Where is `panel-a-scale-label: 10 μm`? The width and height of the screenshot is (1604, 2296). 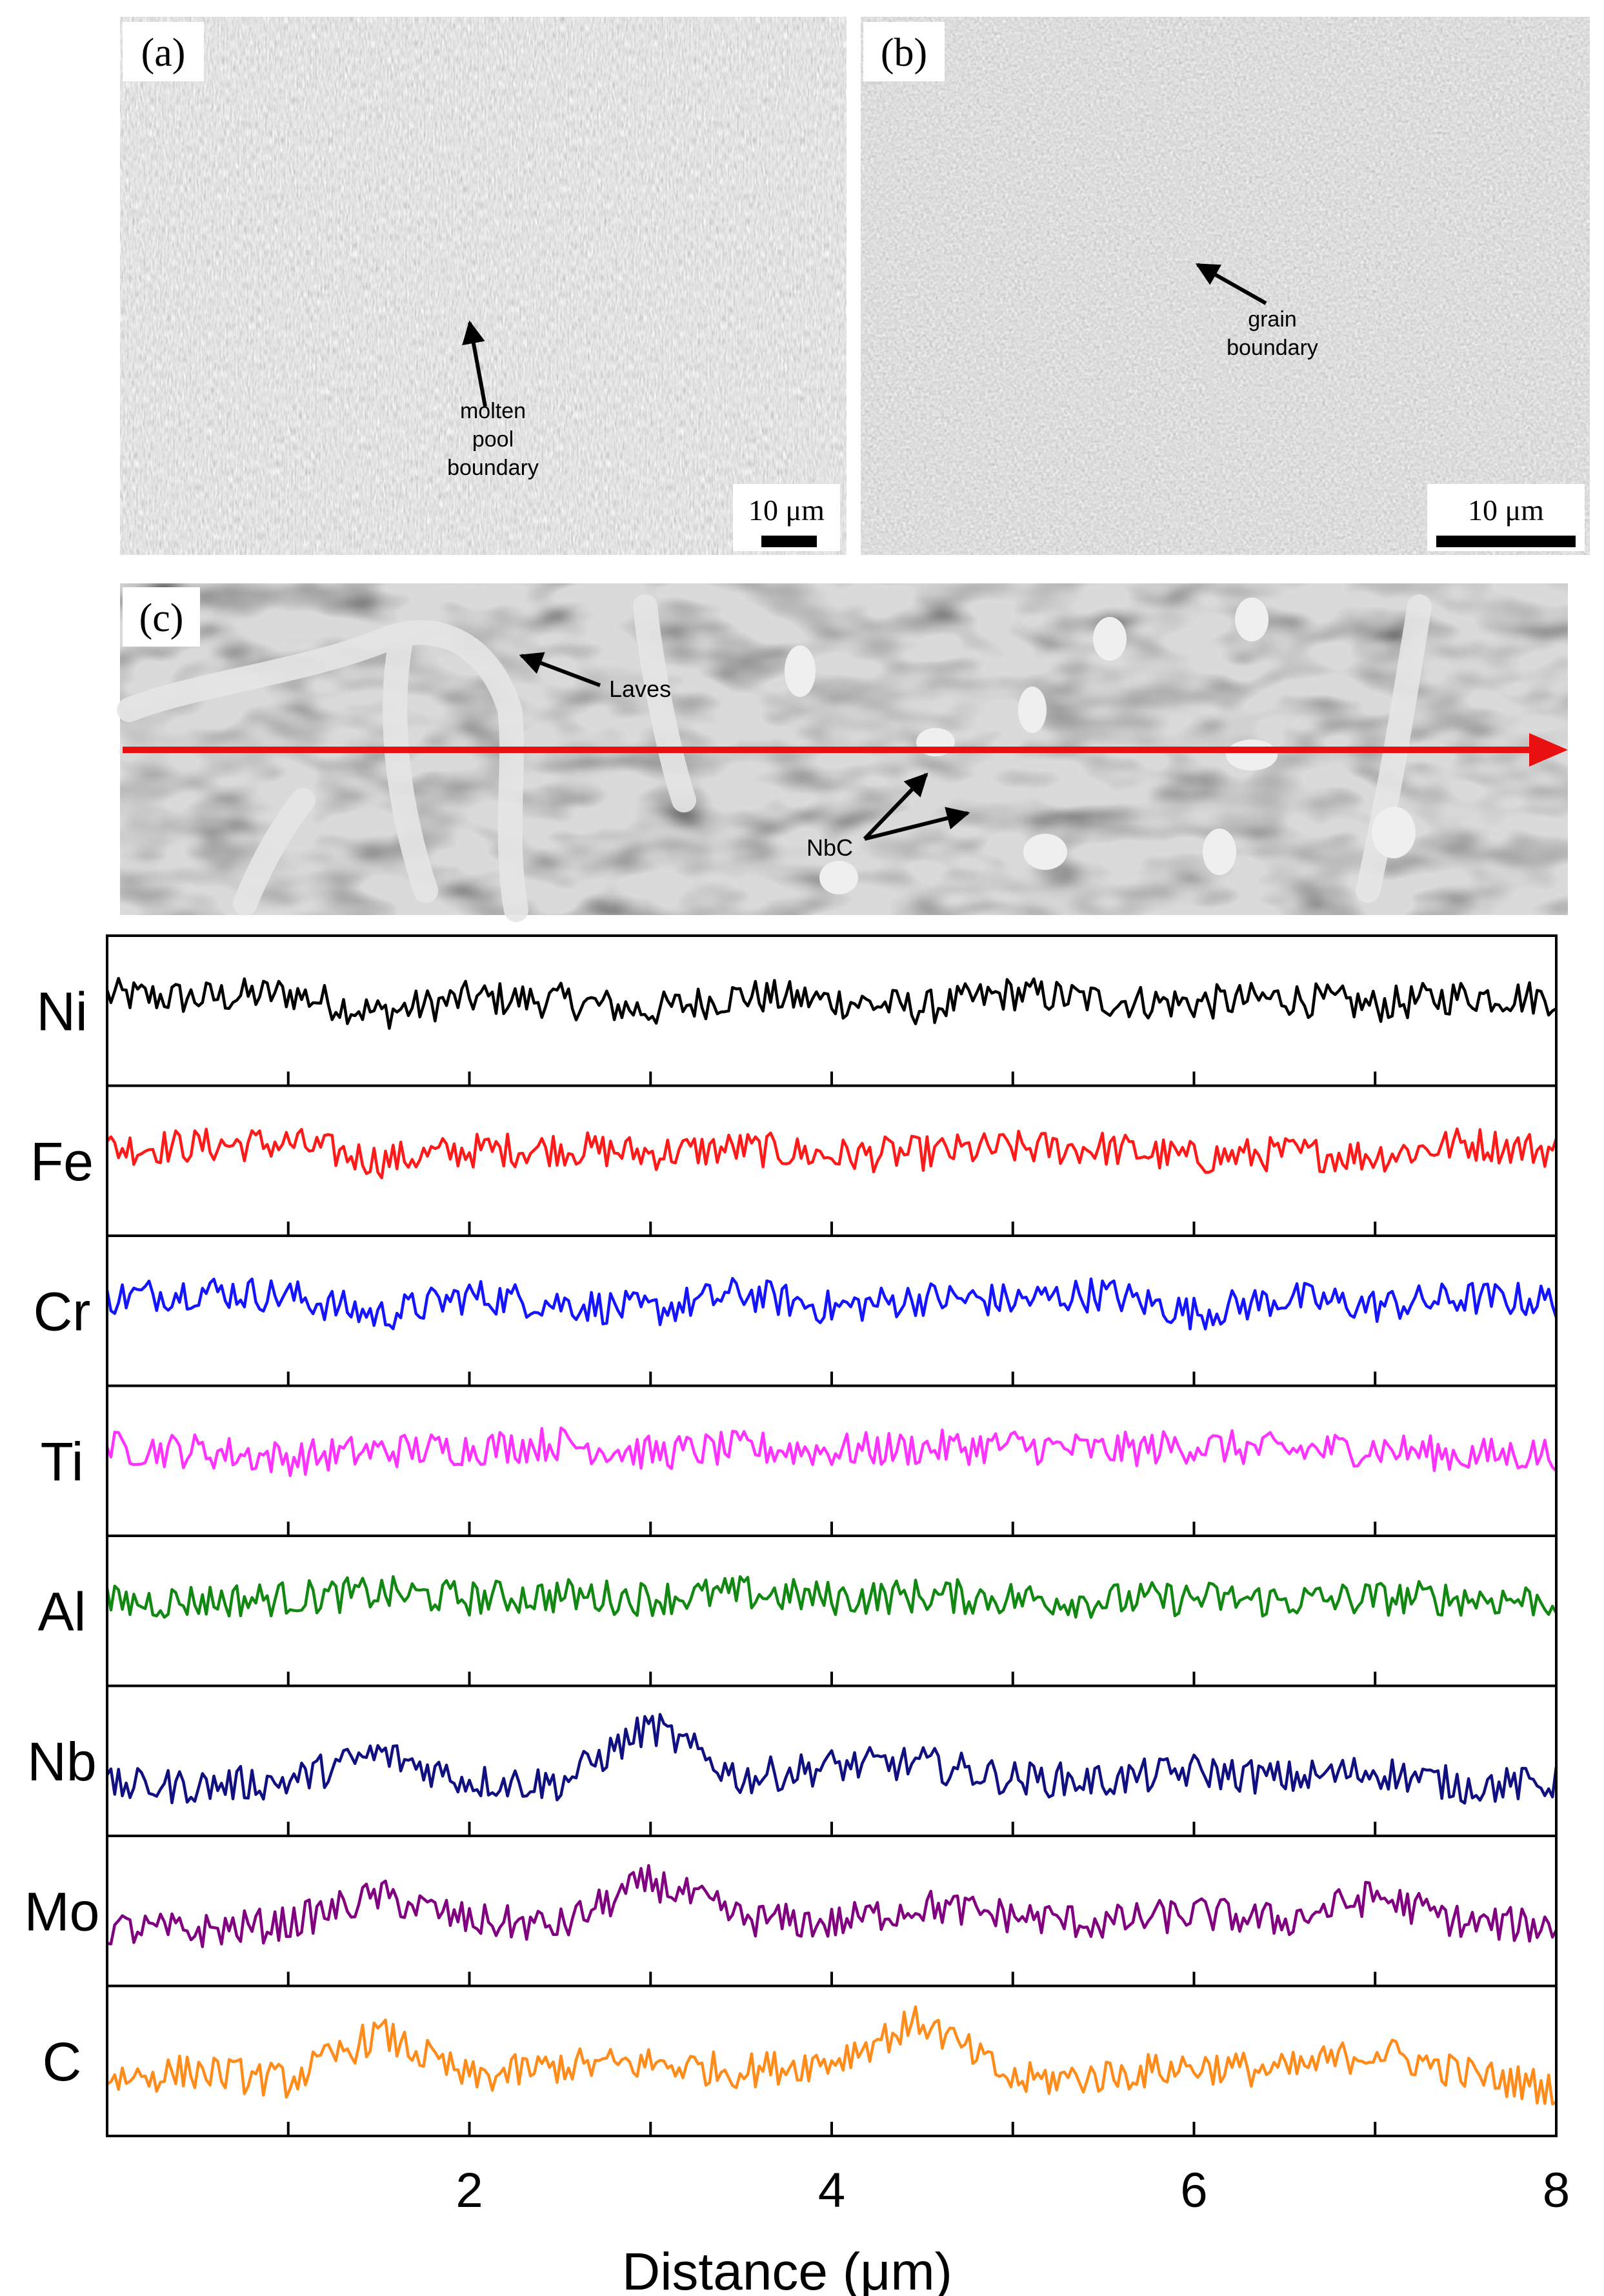
panel-a-scale-label: 10 μm is located at coordinates (786, 510).